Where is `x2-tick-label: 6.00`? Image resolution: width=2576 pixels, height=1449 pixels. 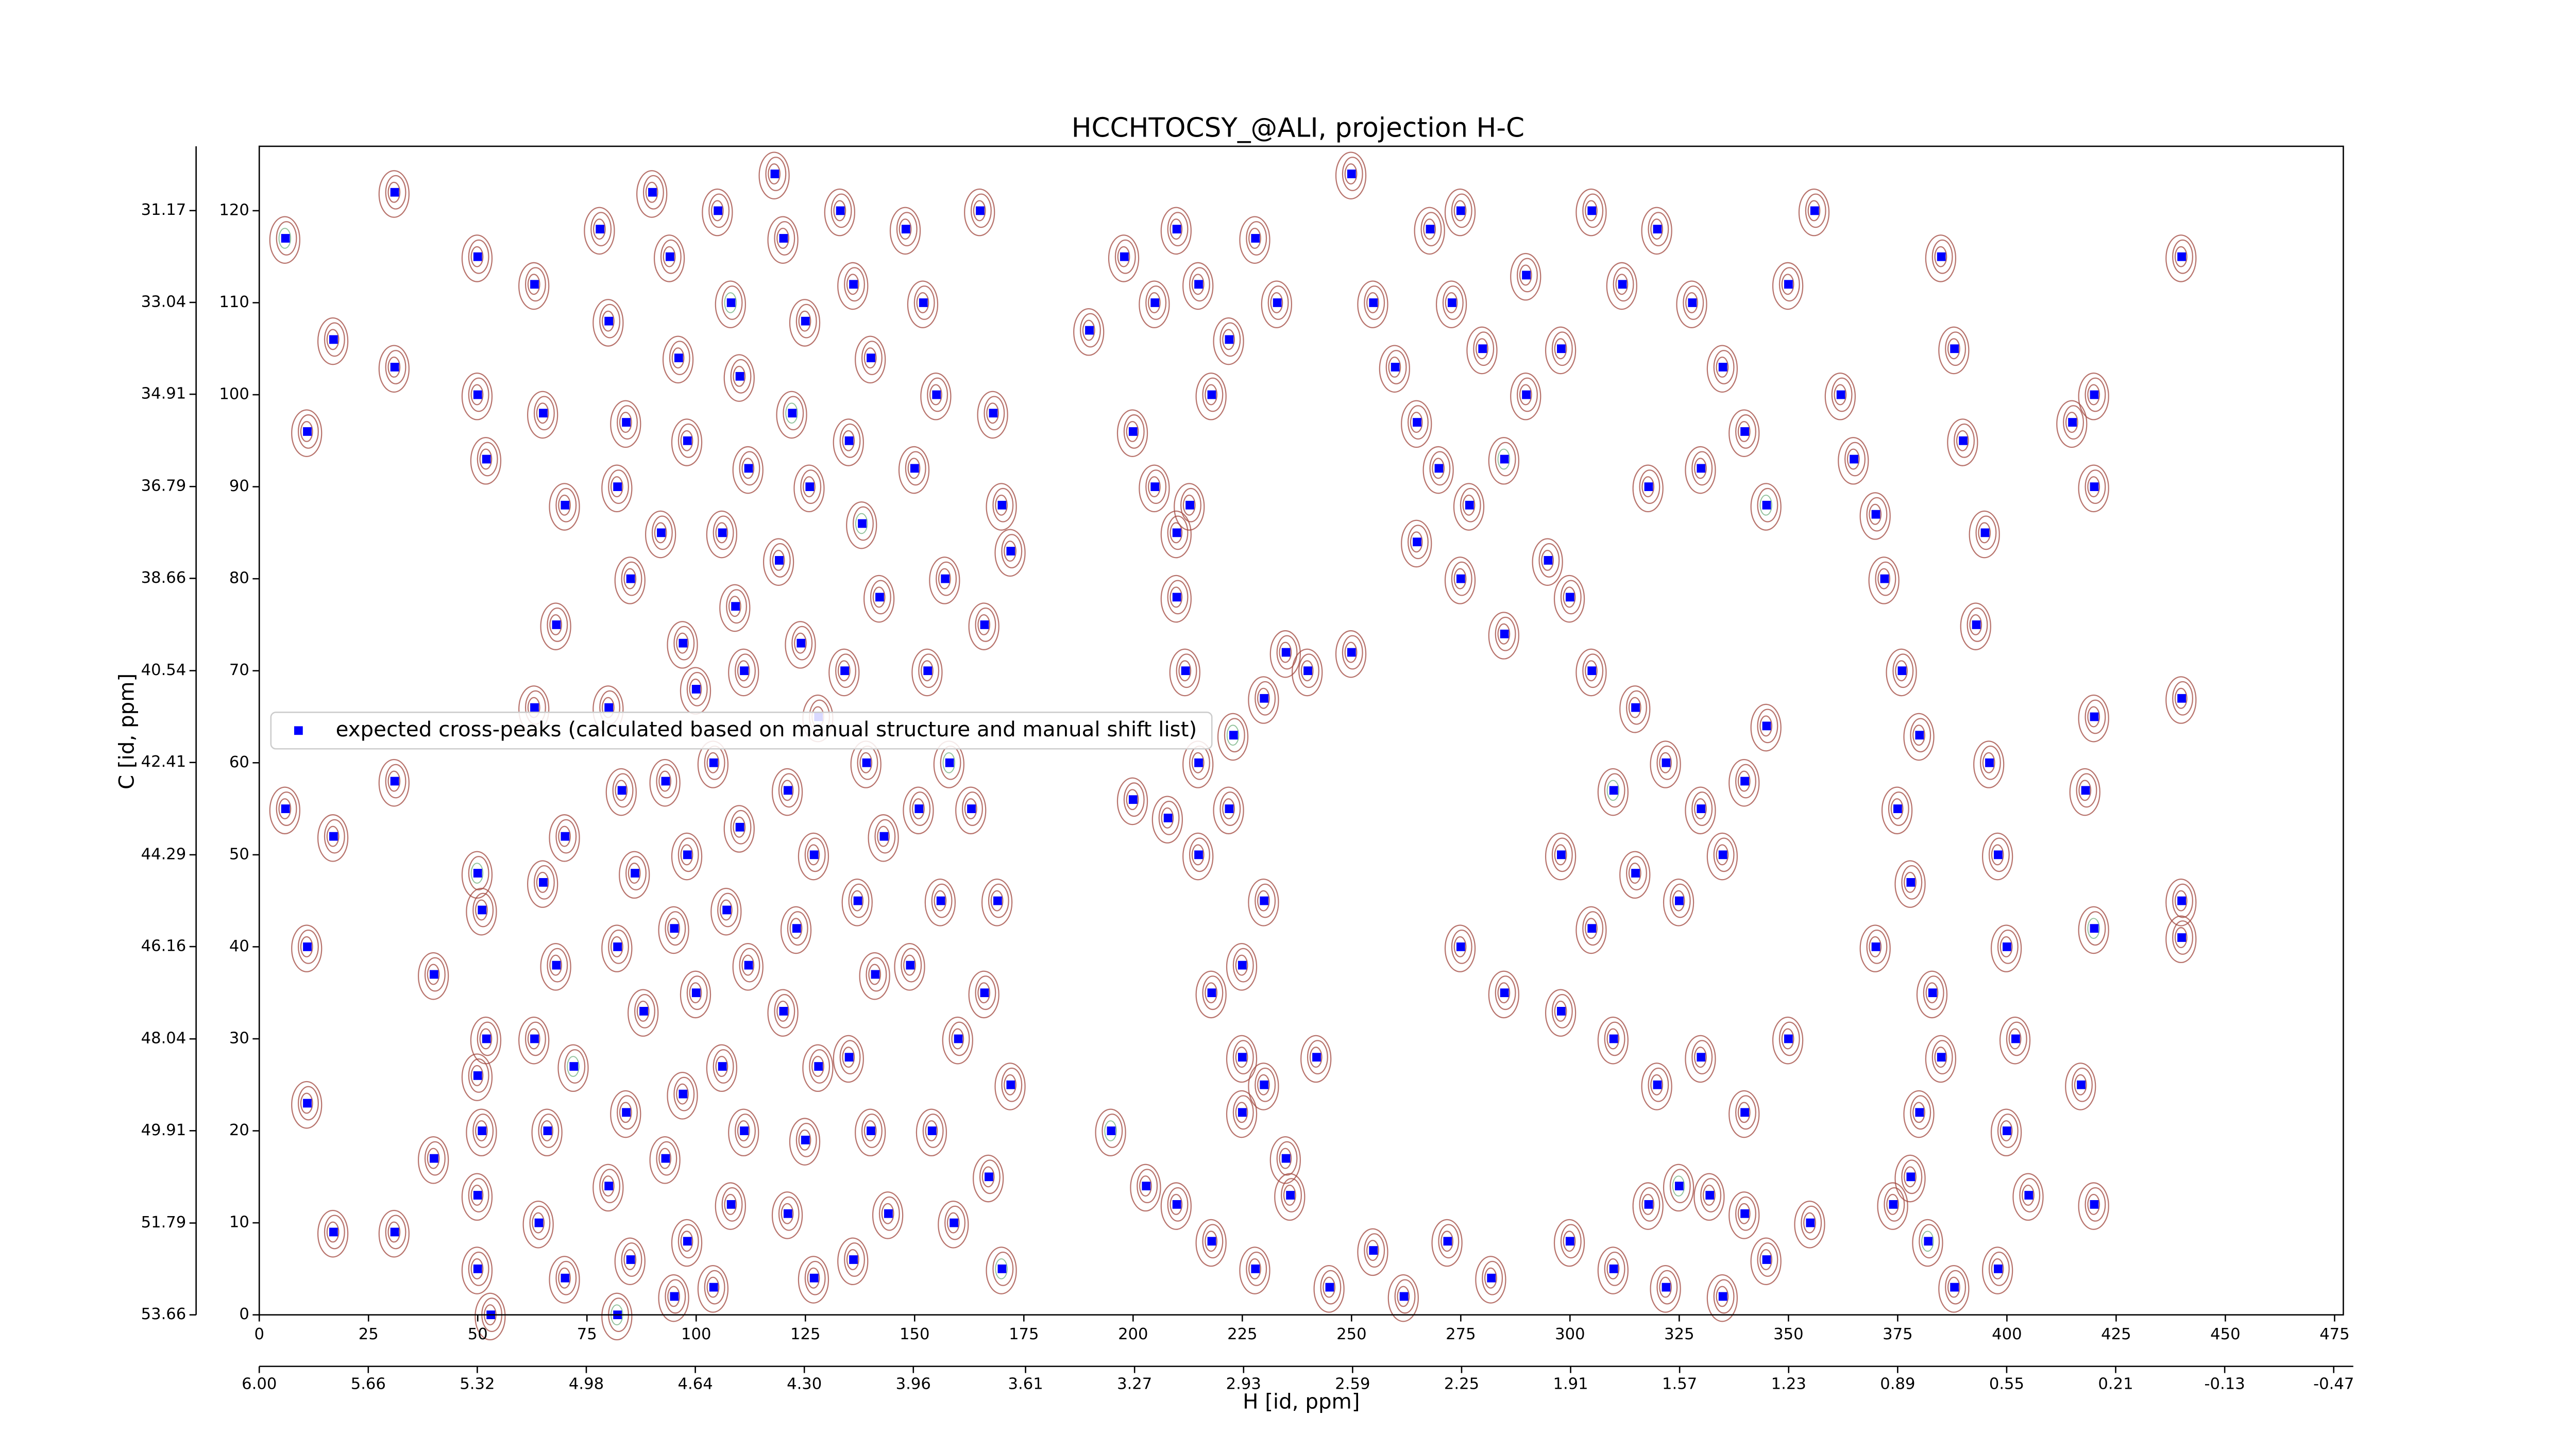
x2-tick-label: 6.00 is located at coordinates (259, 1384).